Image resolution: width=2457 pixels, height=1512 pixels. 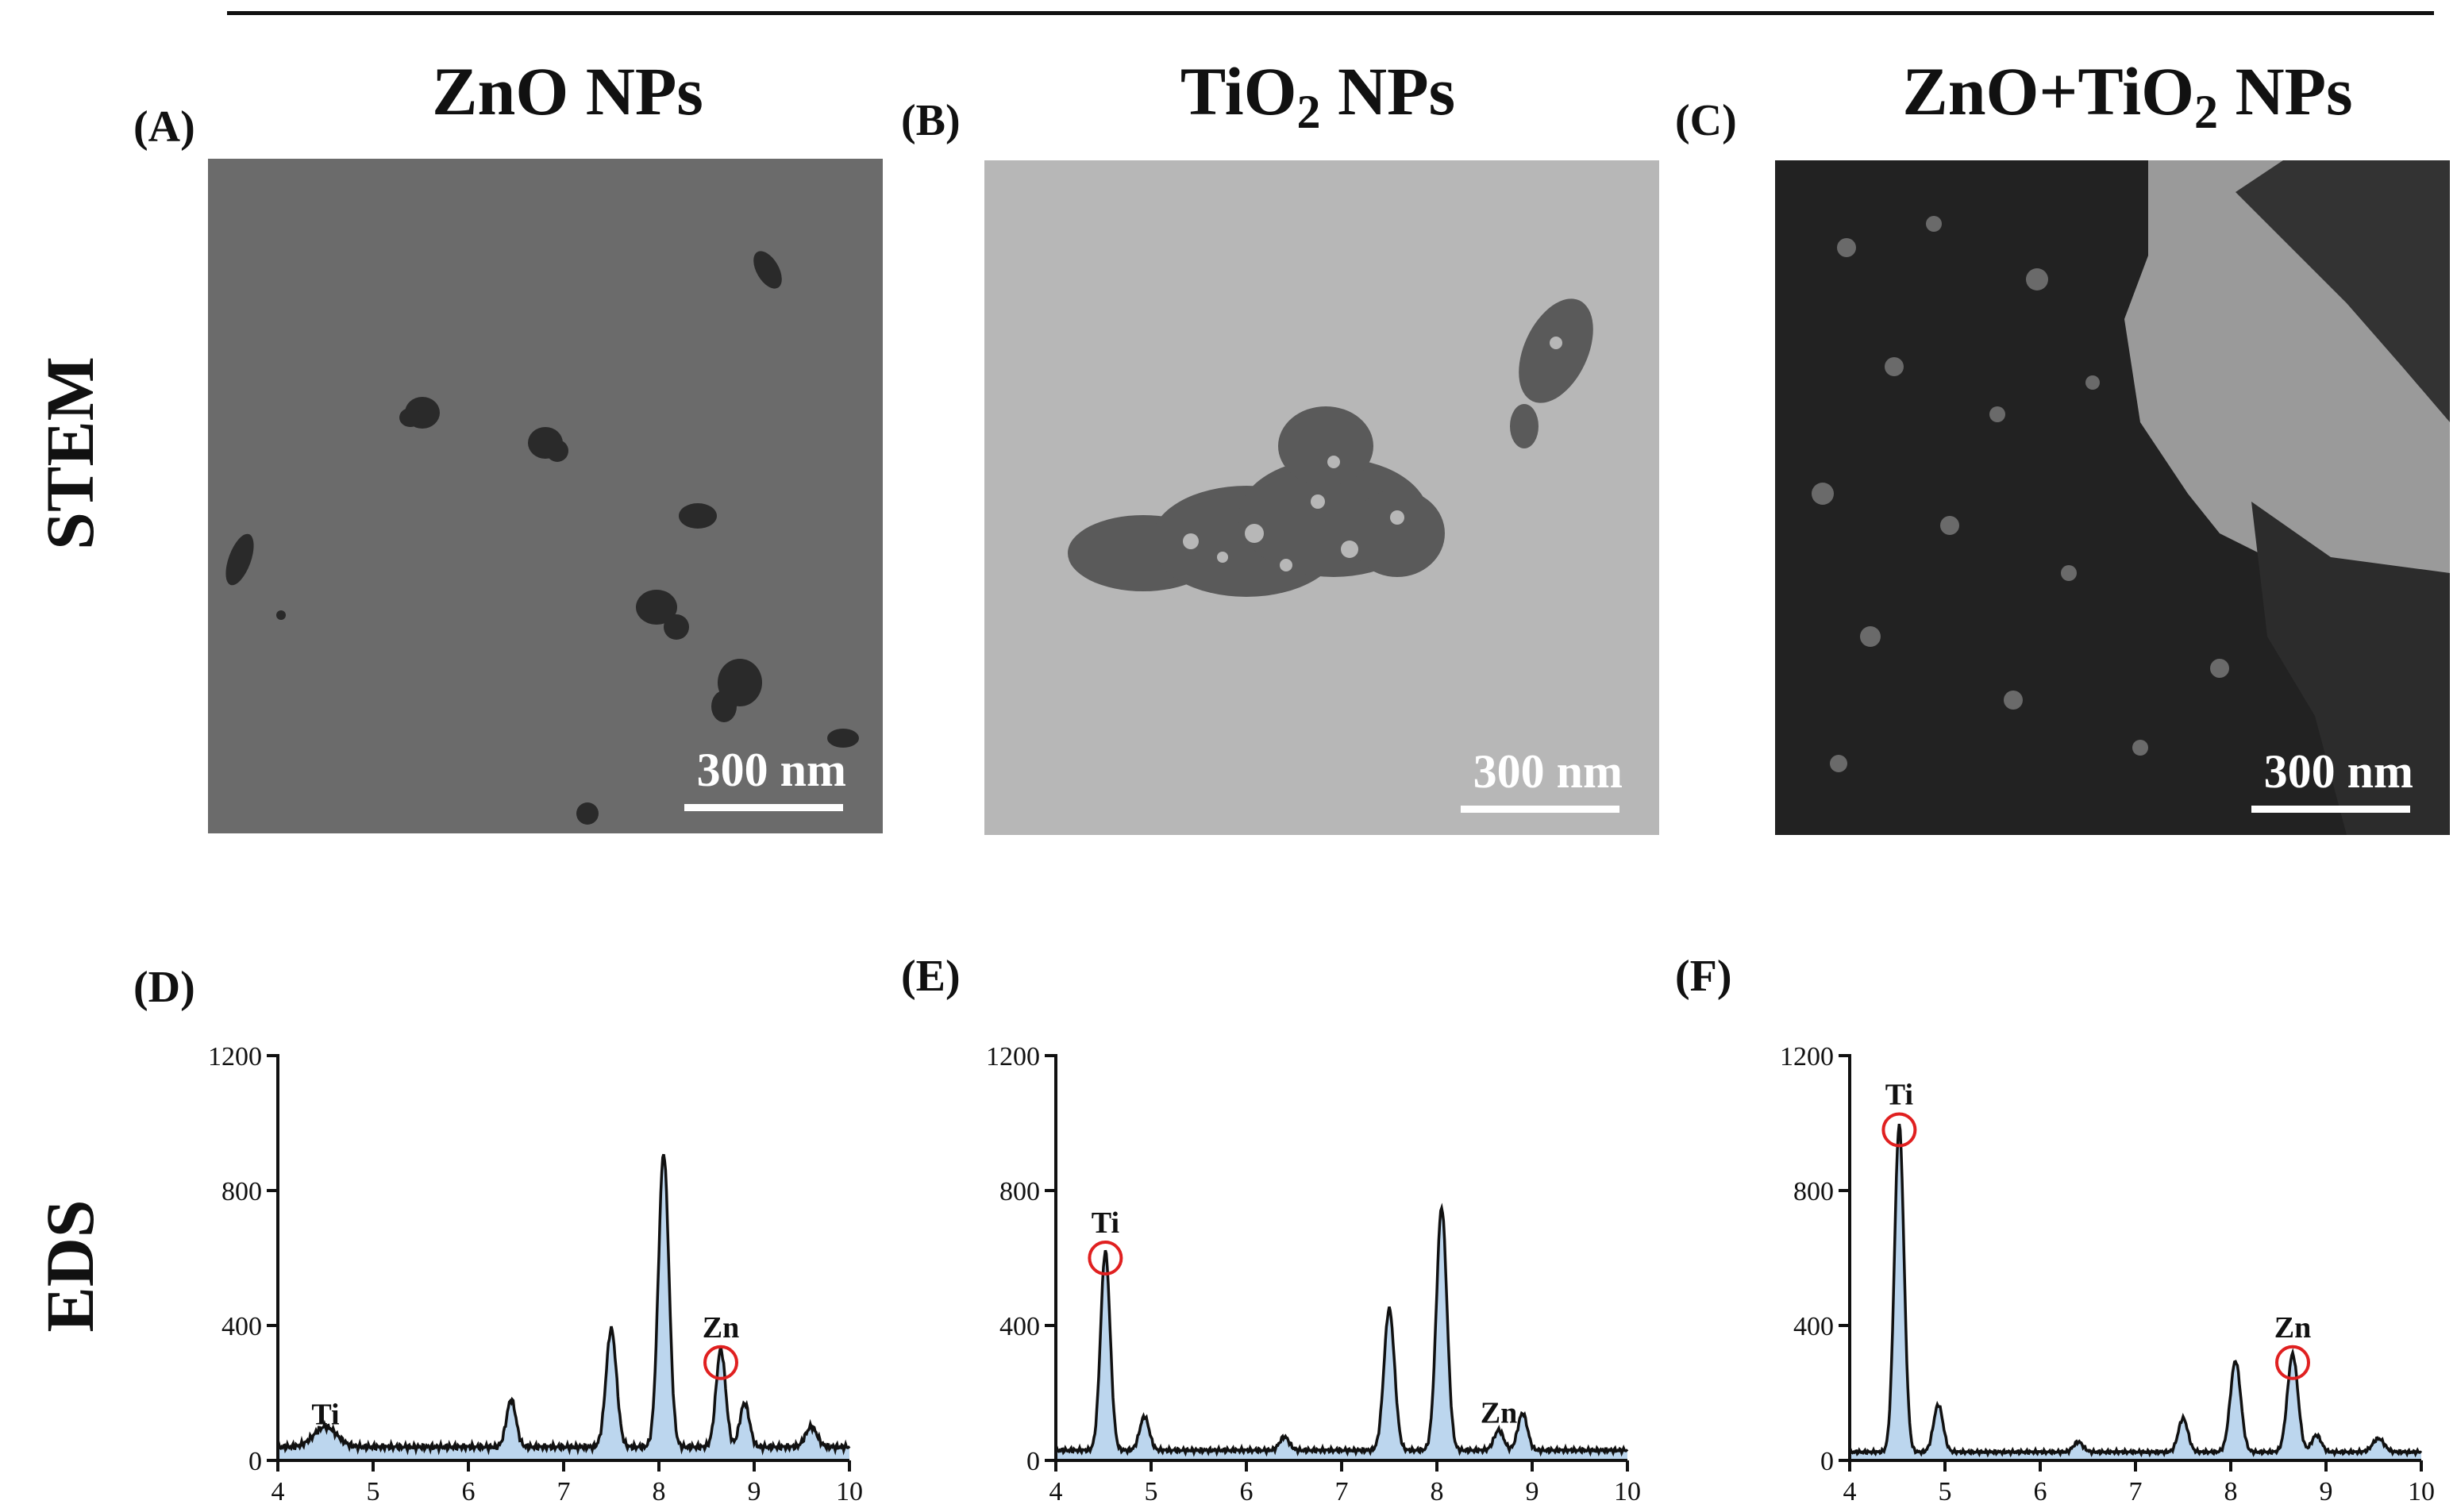 I want to click on scalebar-label-a: 300 nm, so click(x=771, y=770).